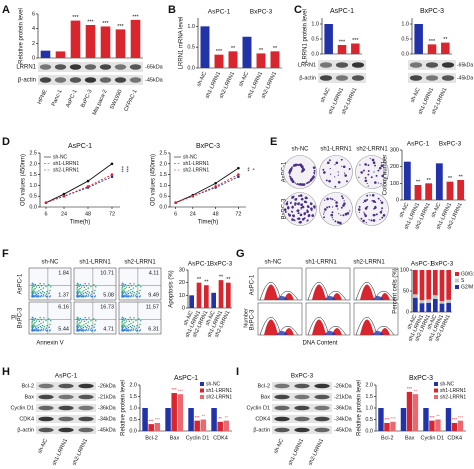 This screenshot has height=469, width=474. What do you see at coordinates (453, 391) in the screenshot?
I see `legend-label: sh1-LRRN1` at bounding box center [453, 391].